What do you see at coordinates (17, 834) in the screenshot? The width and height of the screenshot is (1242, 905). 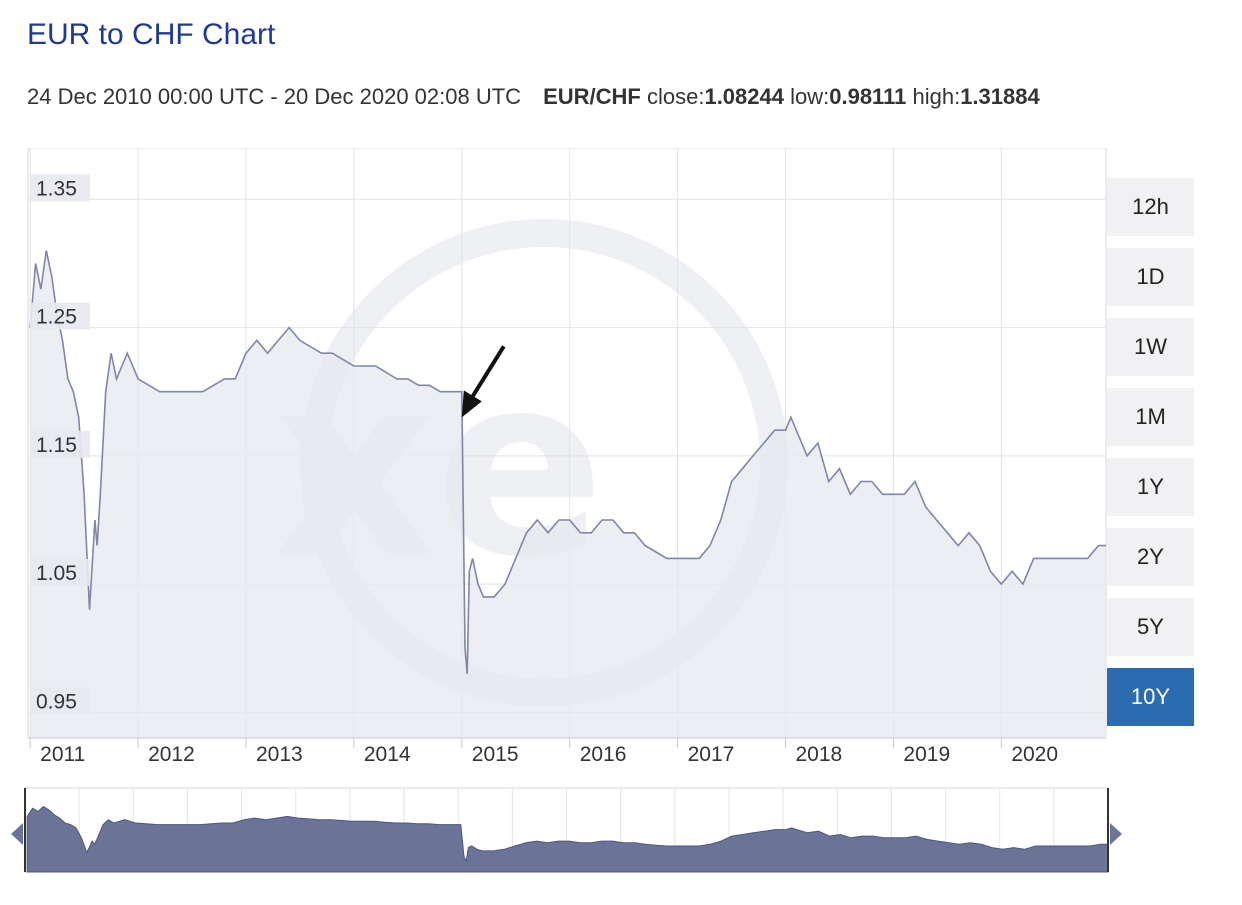 I see `navigator-left-handle` at bounding box center [17, 834].